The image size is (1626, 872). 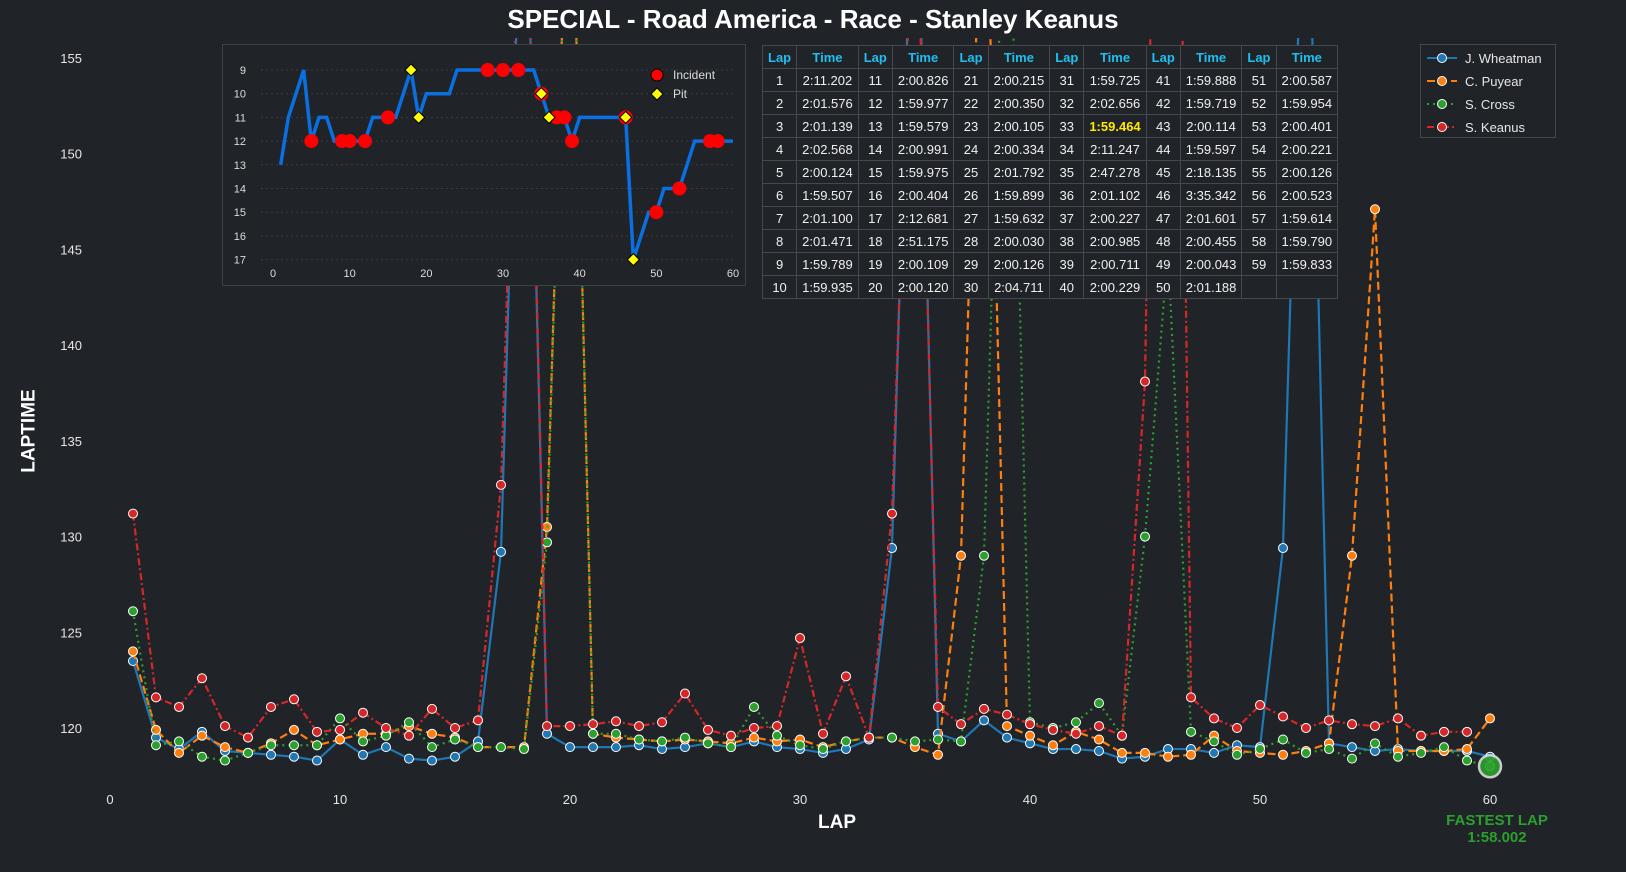 I want to click on y-tick-label: 135, so click(x=71, y=441).